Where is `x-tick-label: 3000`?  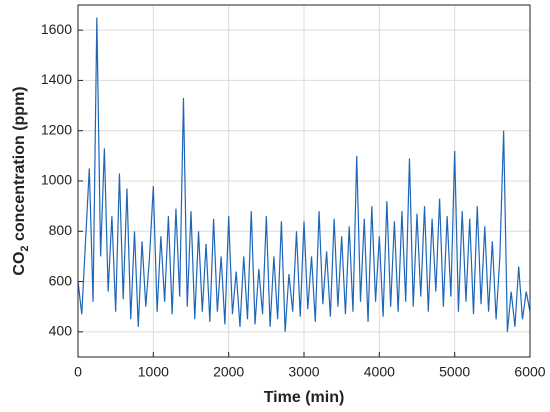 x-tick-label: 3000 is located at coordinates (303, 372).